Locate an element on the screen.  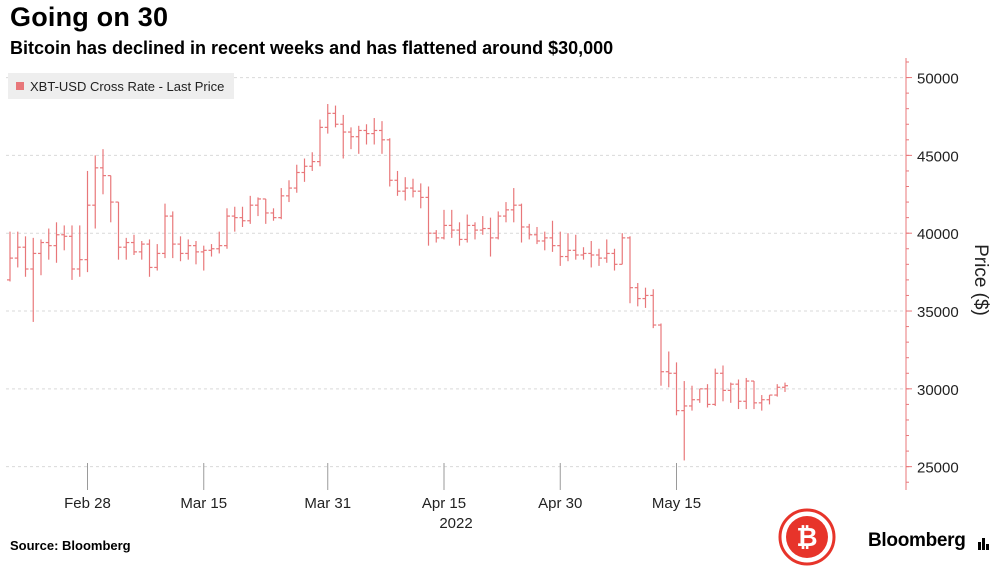
brand-logo: Bloomberg is located at coordinates (917, 540).